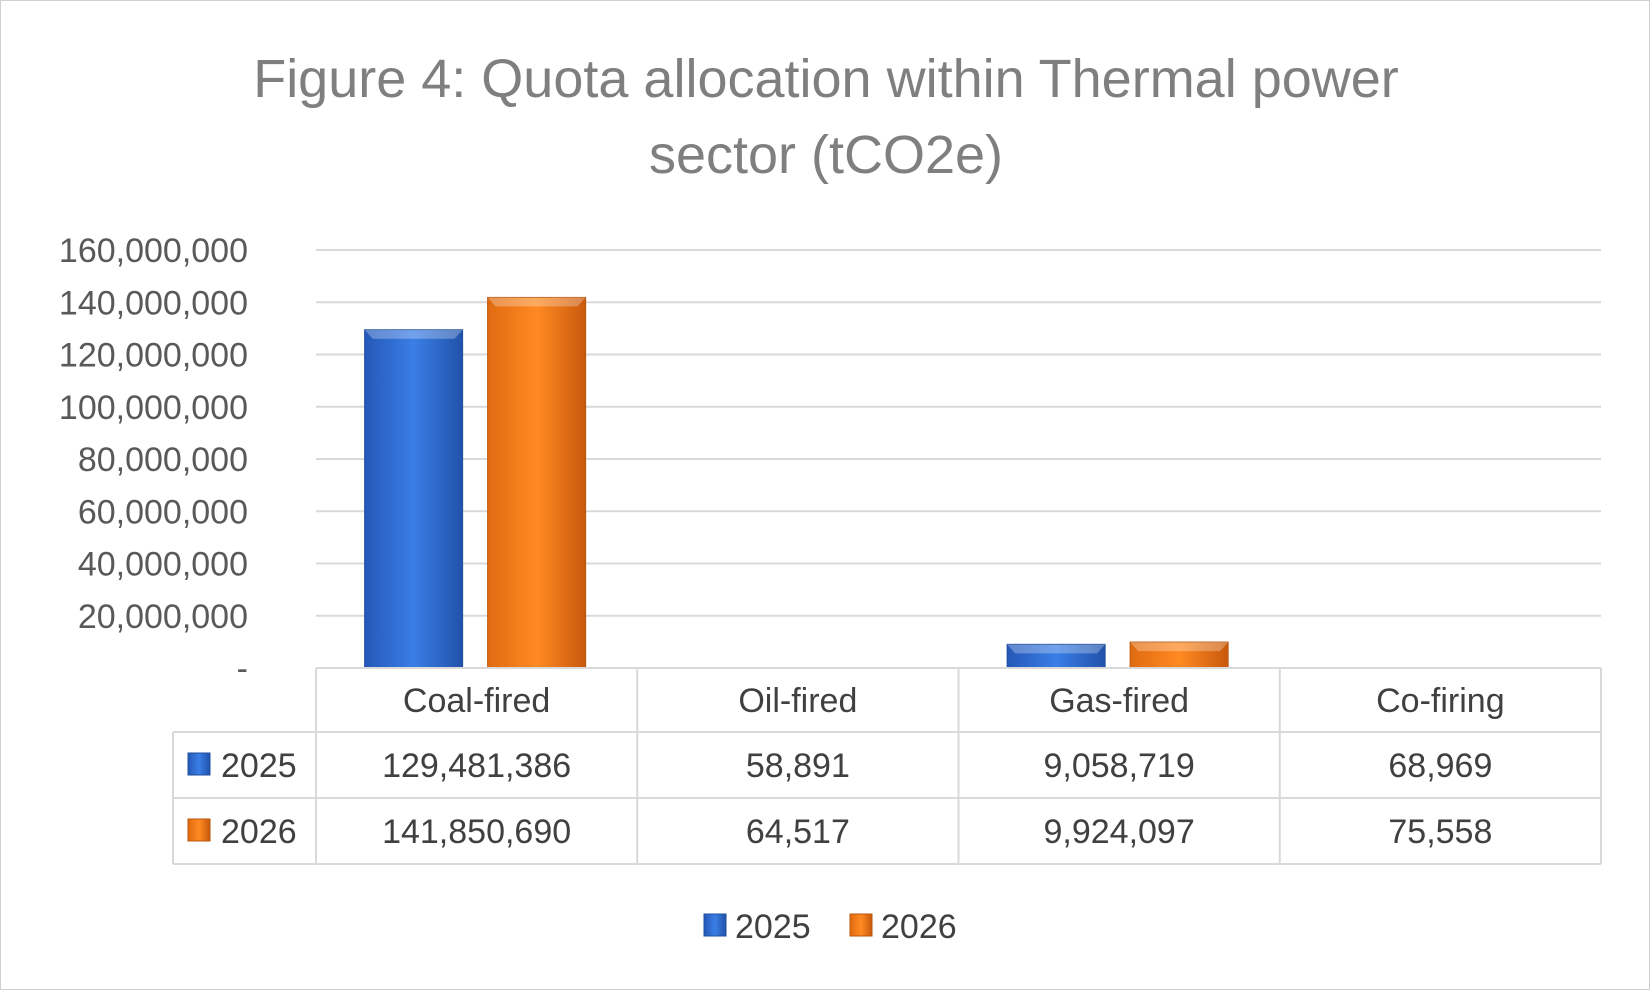  I want to click on legend-label: 2025, so click(773, 927).